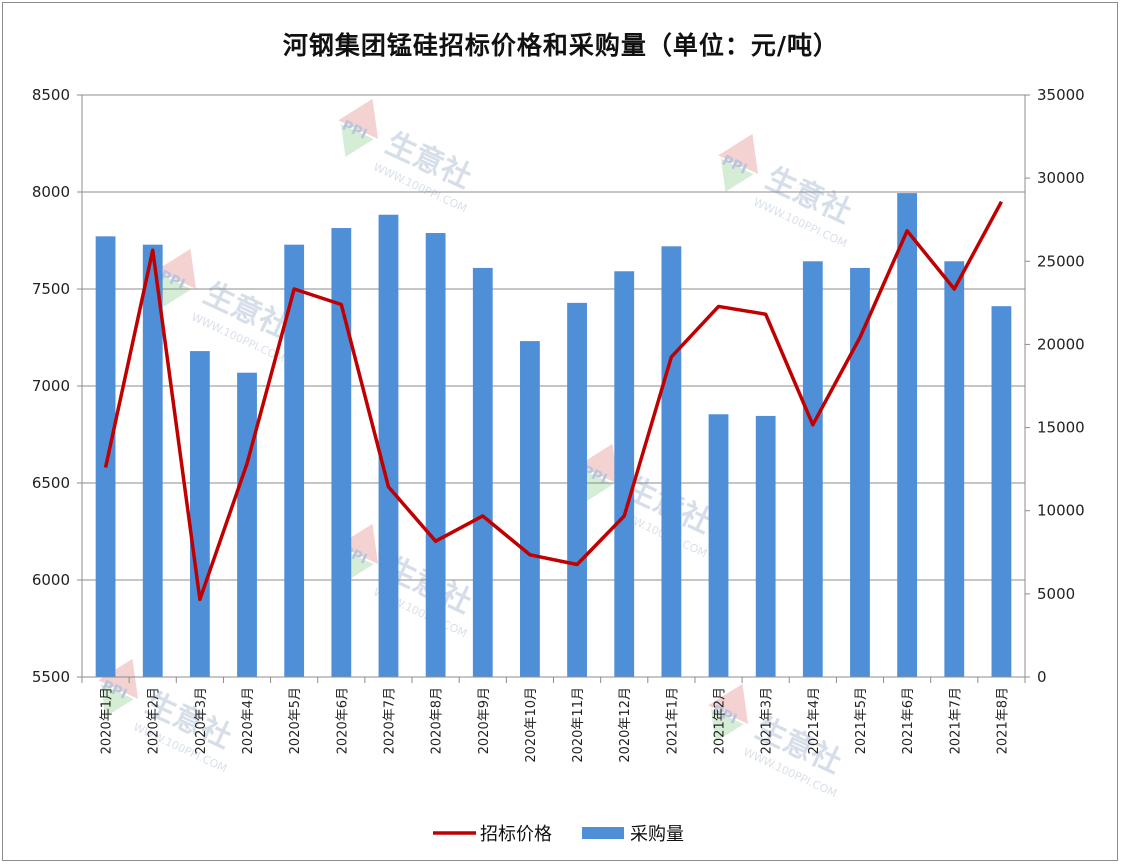  Describe the element at coordinates (1002, 720) in the screenshot. I see `x-tick-label-2021年8月: 2021年8月` at that location.